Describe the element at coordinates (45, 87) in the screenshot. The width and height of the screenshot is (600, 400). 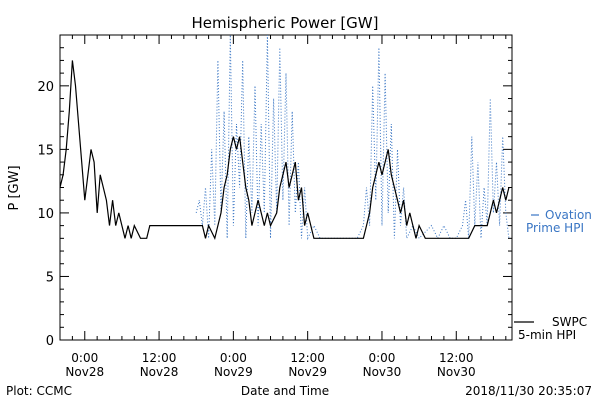
I see `y-tick-label: 20` at that location.